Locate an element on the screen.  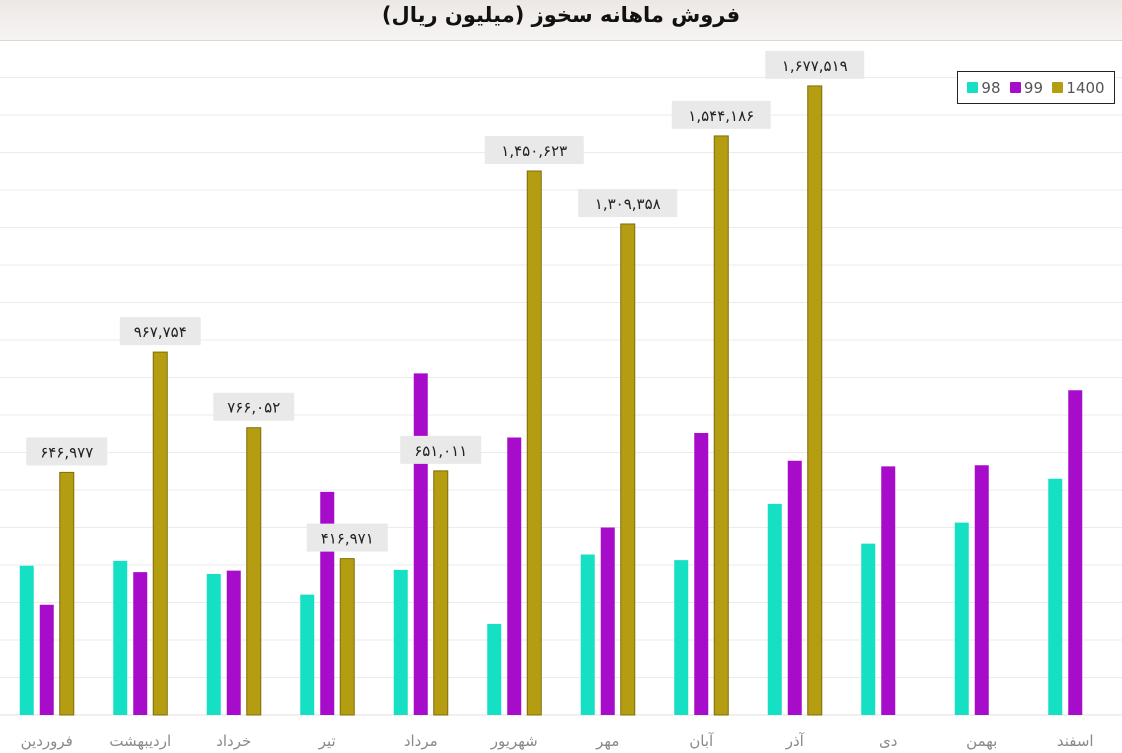
legend-label-1400: 1400 is located at coordinates (1085, 87).